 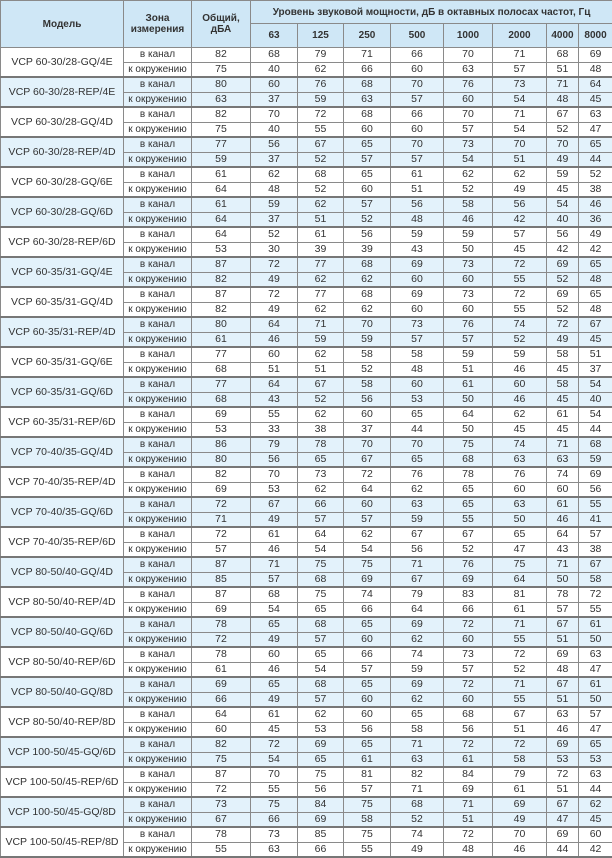 What do you see at coordinates (221, 324) in the screenshot?
I see `total-dba-cell: 80` at bounding box center [221, 324].